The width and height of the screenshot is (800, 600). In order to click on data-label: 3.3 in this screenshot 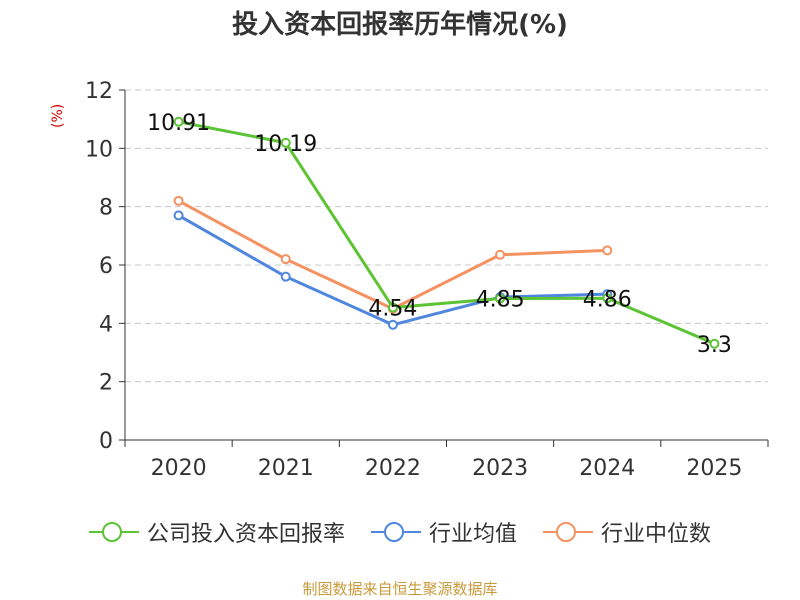, I will do `click(714, 345)`.